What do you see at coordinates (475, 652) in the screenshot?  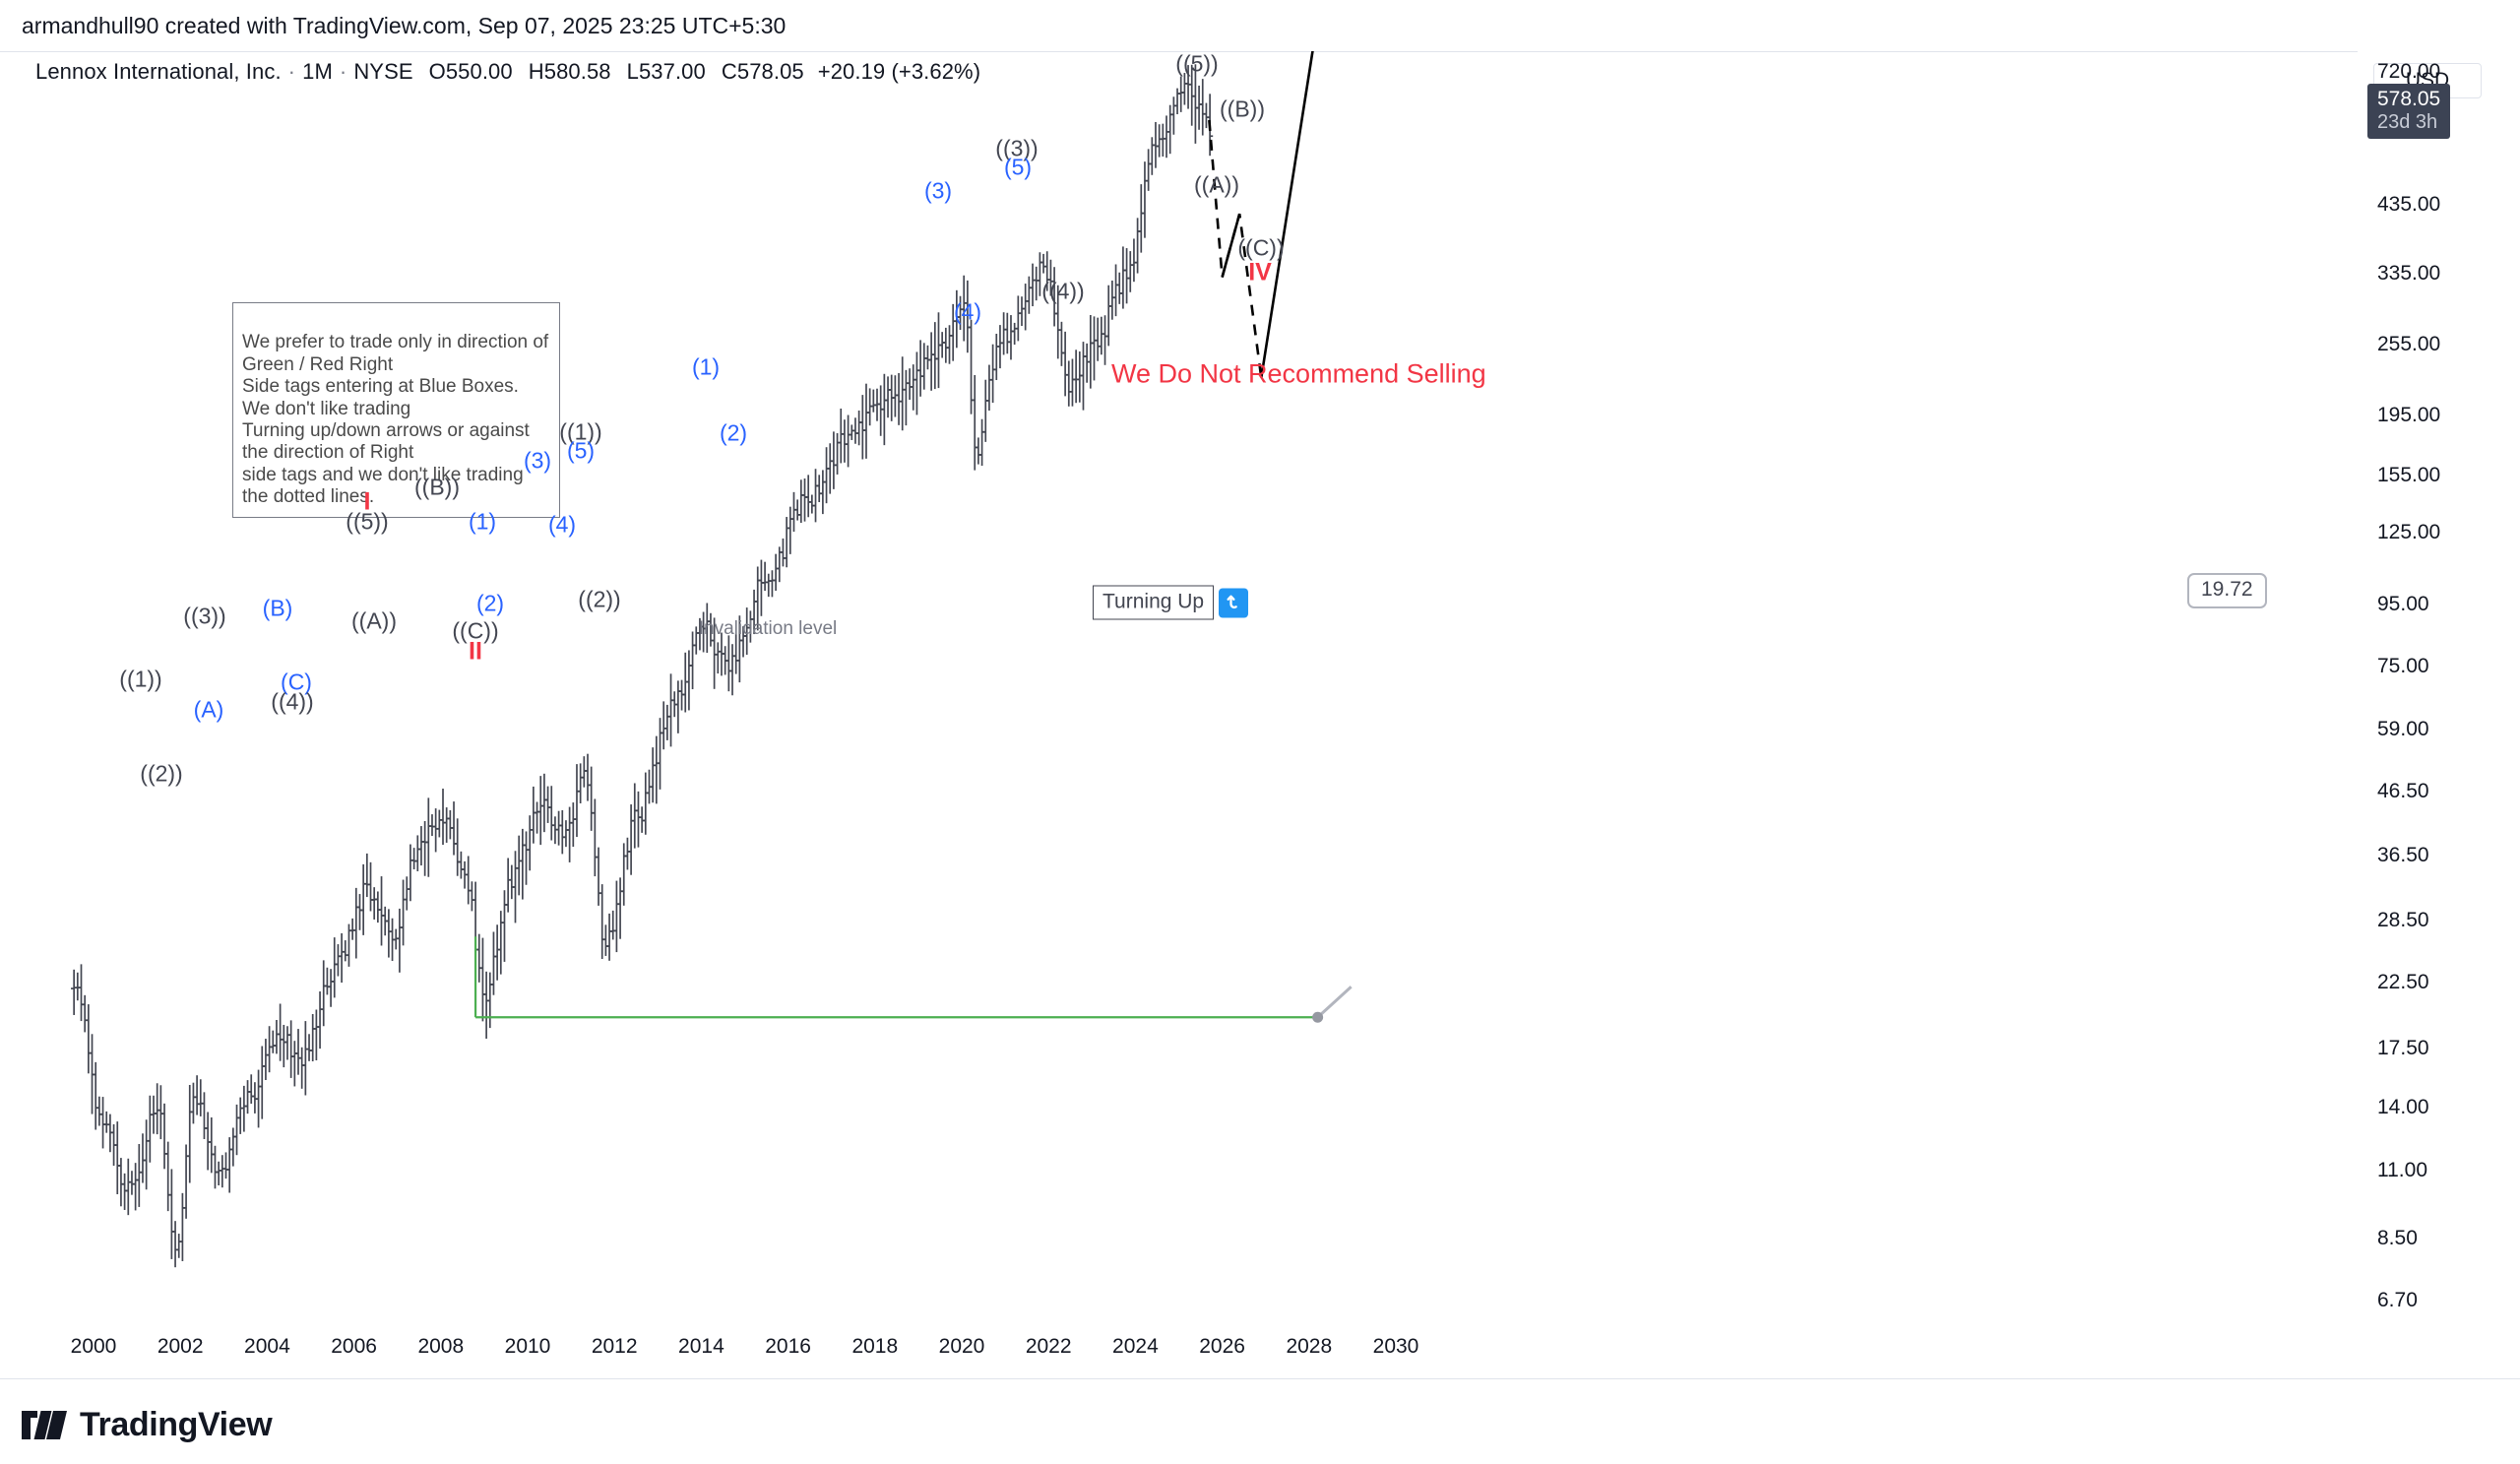 I see `wave-label-II: II` at bounding box center [475, 652].